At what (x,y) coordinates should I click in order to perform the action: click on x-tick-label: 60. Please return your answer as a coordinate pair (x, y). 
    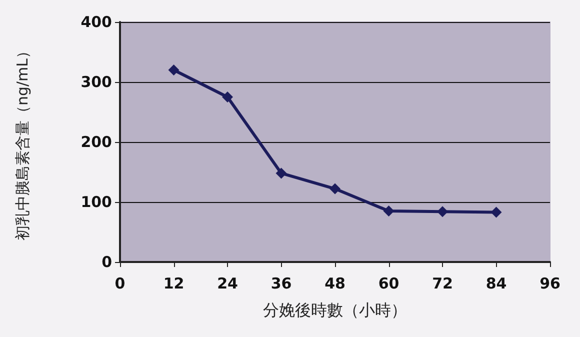
    Looking at the image, I should click on (389, 283).